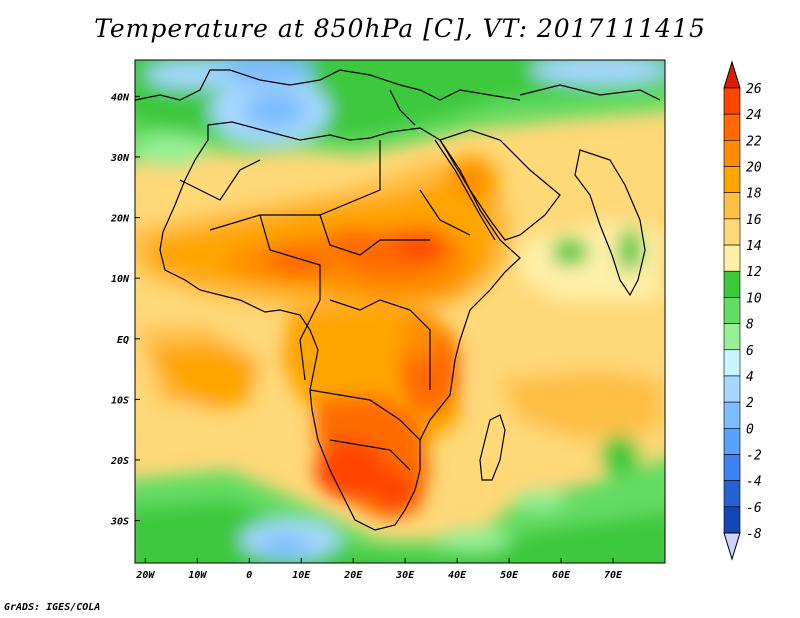  Describe the element at coordinates (732, 546) in the screenshot. I see `colorbar-bottom-arrow` at that location.